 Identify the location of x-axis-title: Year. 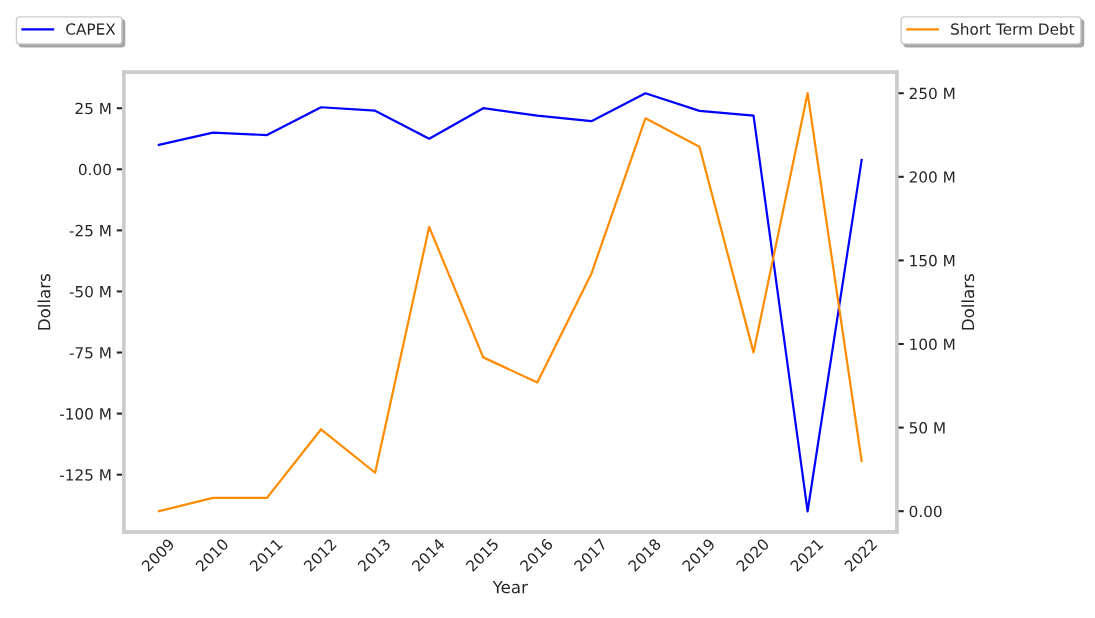
(510, 587).